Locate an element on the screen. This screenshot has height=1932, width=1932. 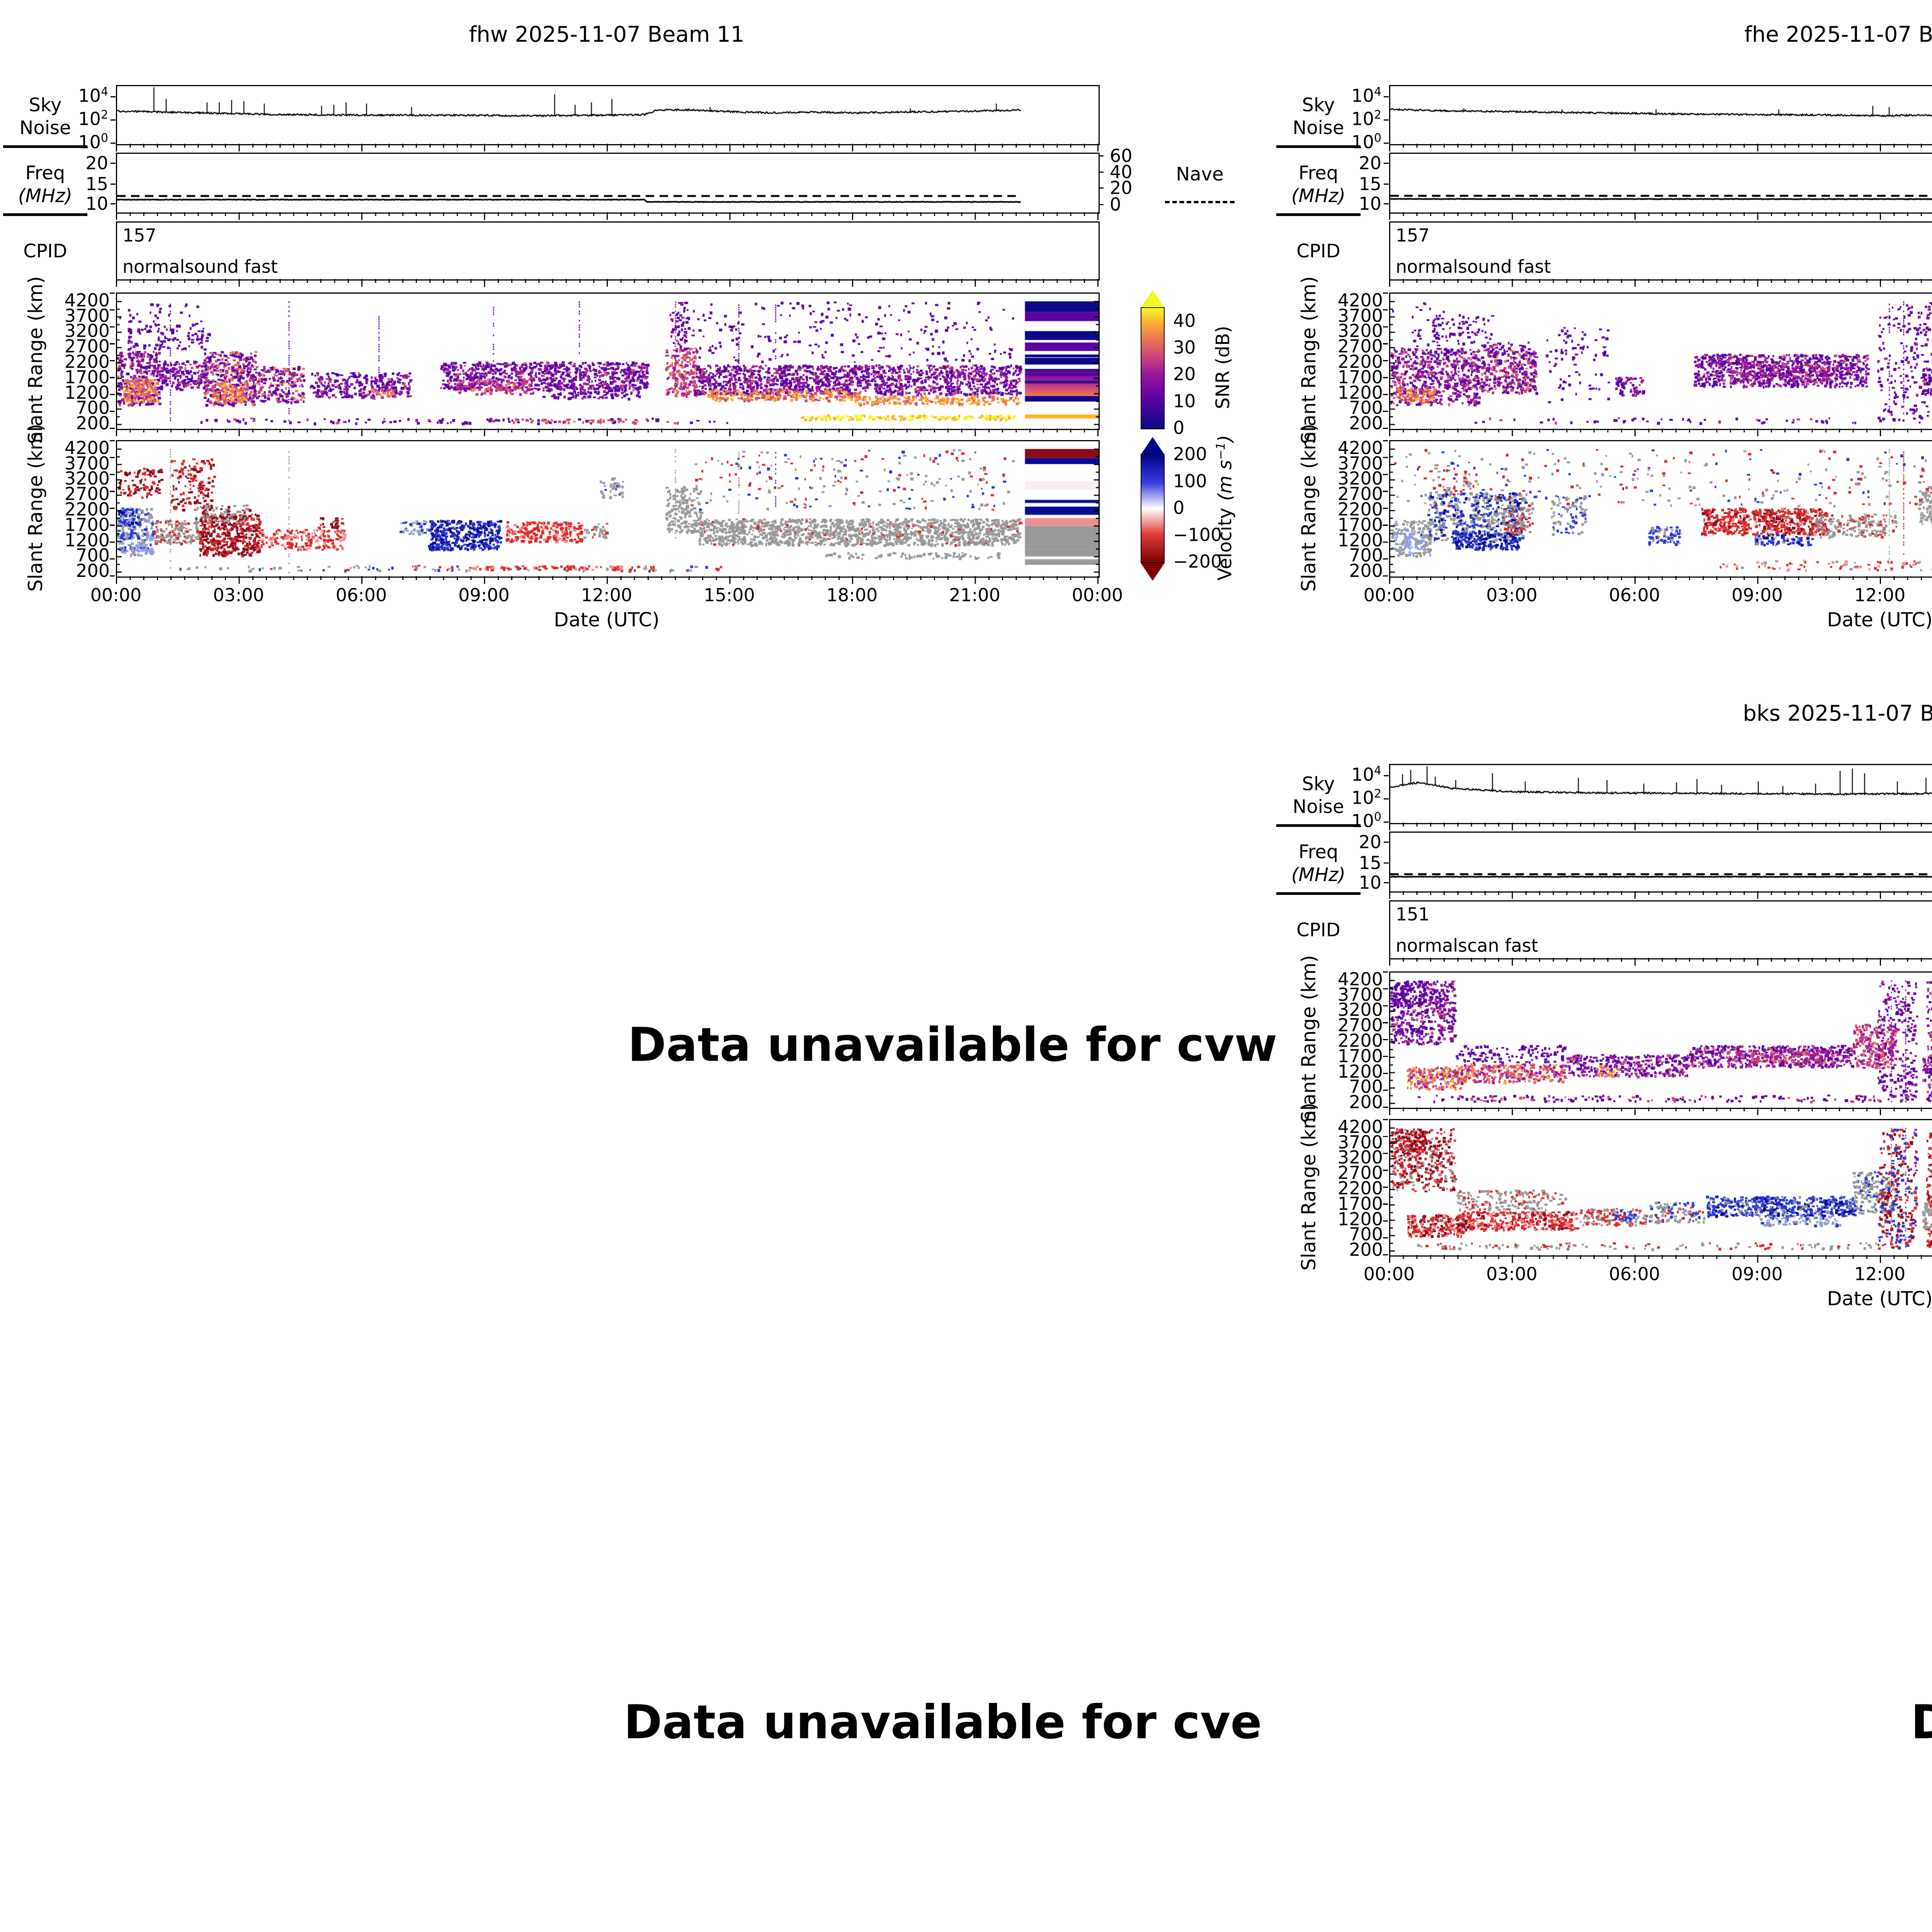
nave-legend-label: Nave is located at coordinates (1200, 174).